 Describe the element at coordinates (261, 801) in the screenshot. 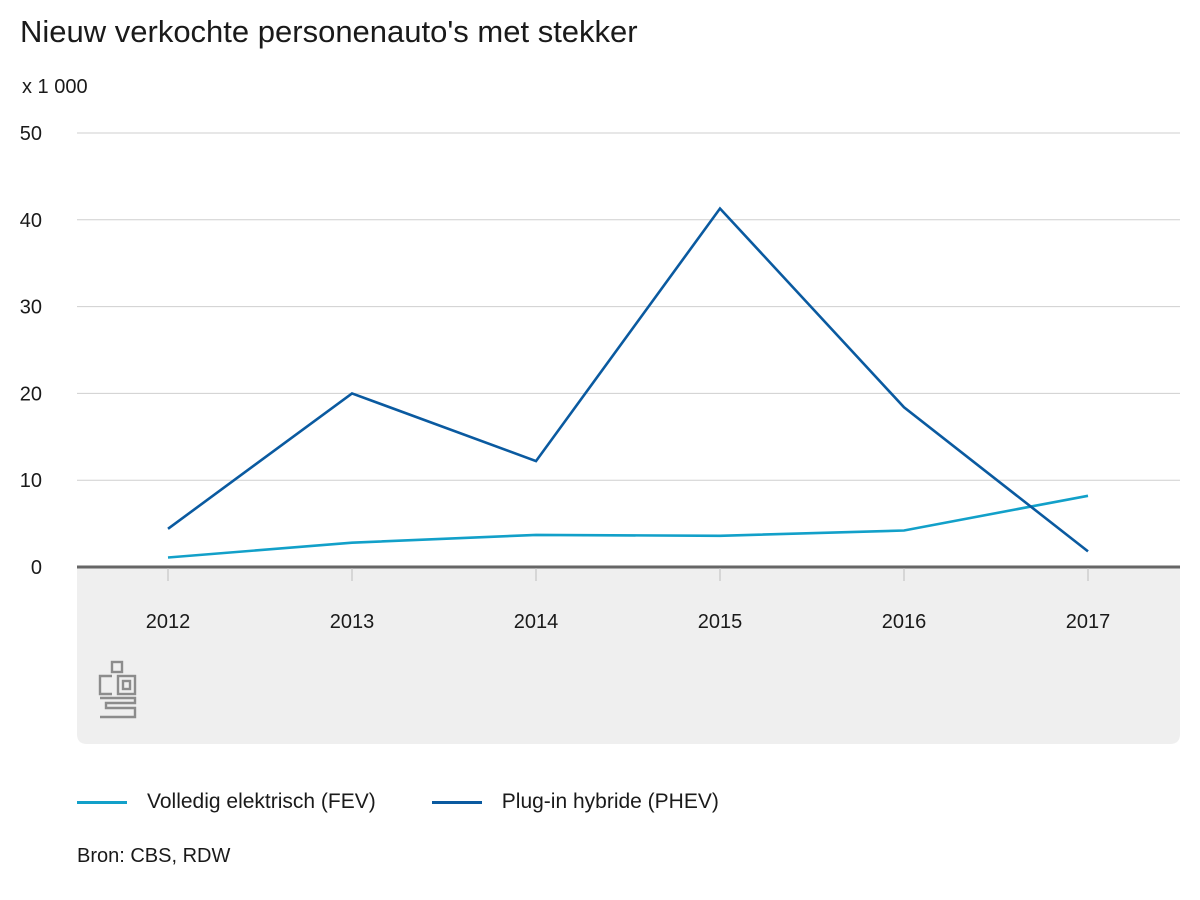

I see `legend-label-fev: Volledig elektrisch (FEV)` at that location.